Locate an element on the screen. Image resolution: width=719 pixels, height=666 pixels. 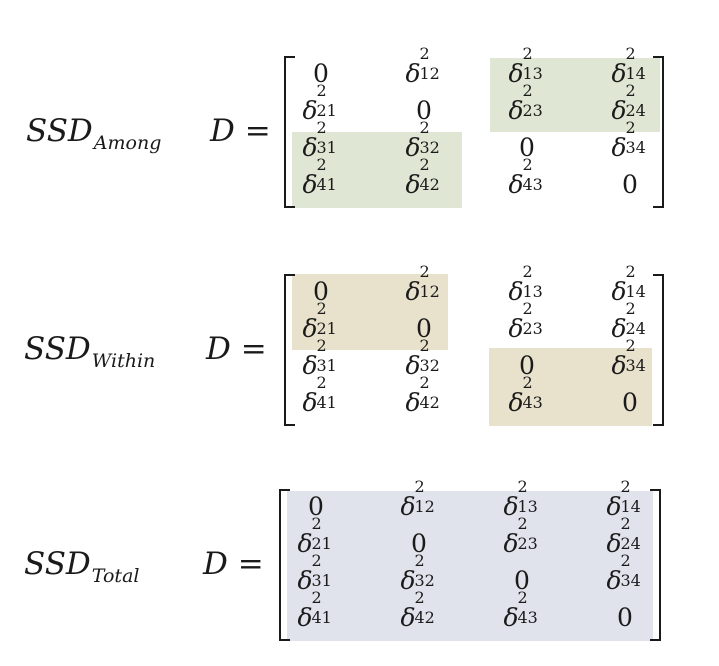
among-highlight-upper-right is located at coordinates (575, 95).